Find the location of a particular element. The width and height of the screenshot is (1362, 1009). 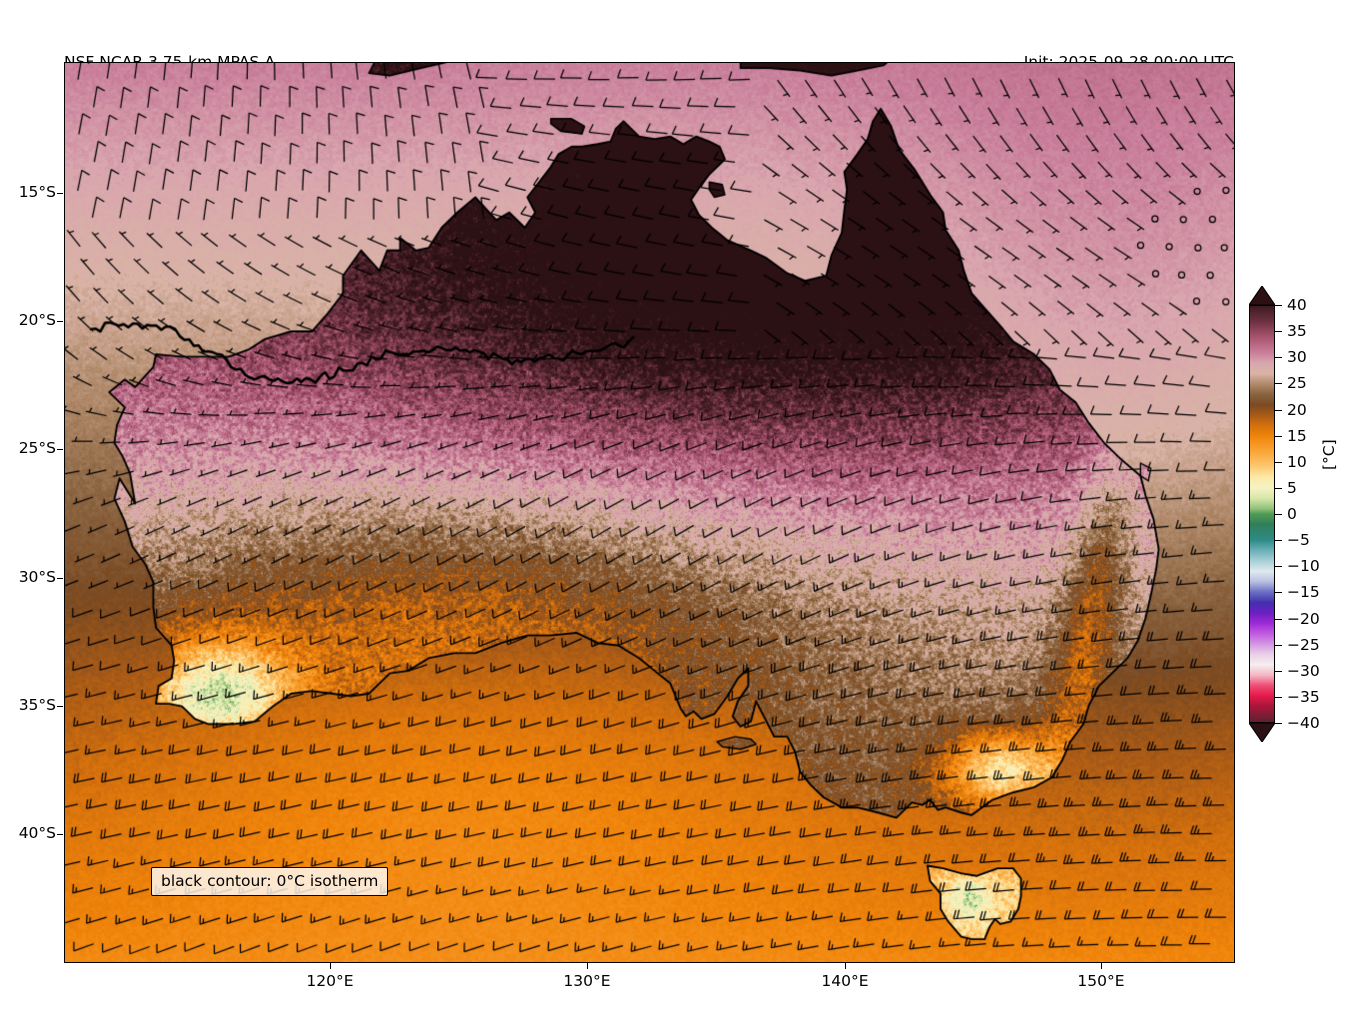

colorbar-tick-label: 40 is located at coordinates (1297, 305).